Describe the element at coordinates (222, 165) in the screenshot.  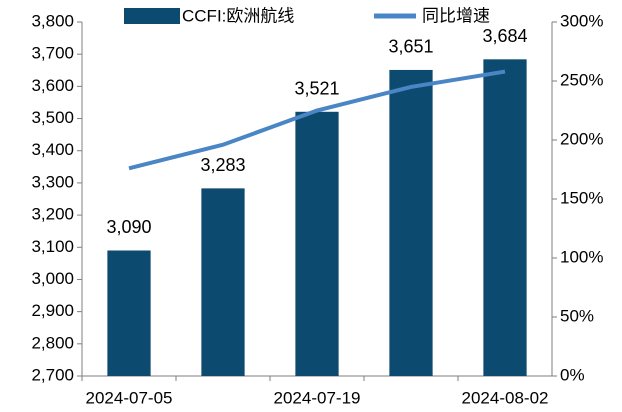
I see `data-label: 3,283` at that location.